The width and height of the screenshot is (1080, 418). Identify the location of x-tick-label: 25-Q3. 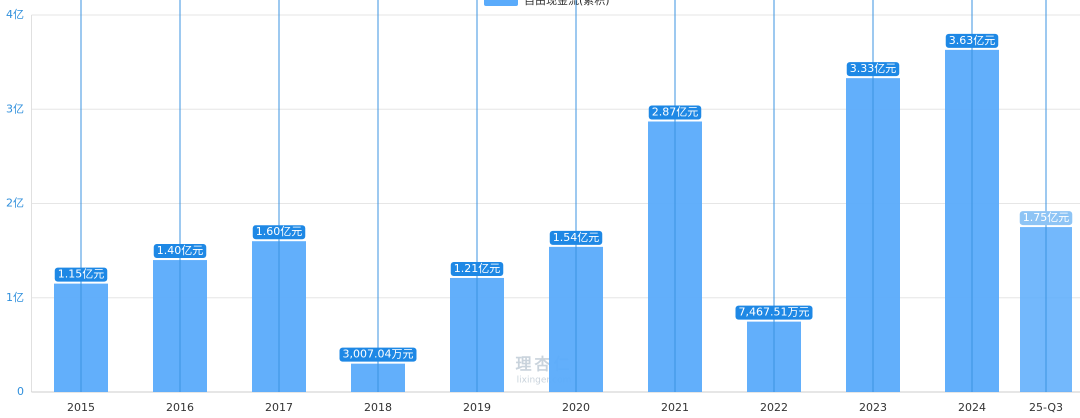
(1046, 407).